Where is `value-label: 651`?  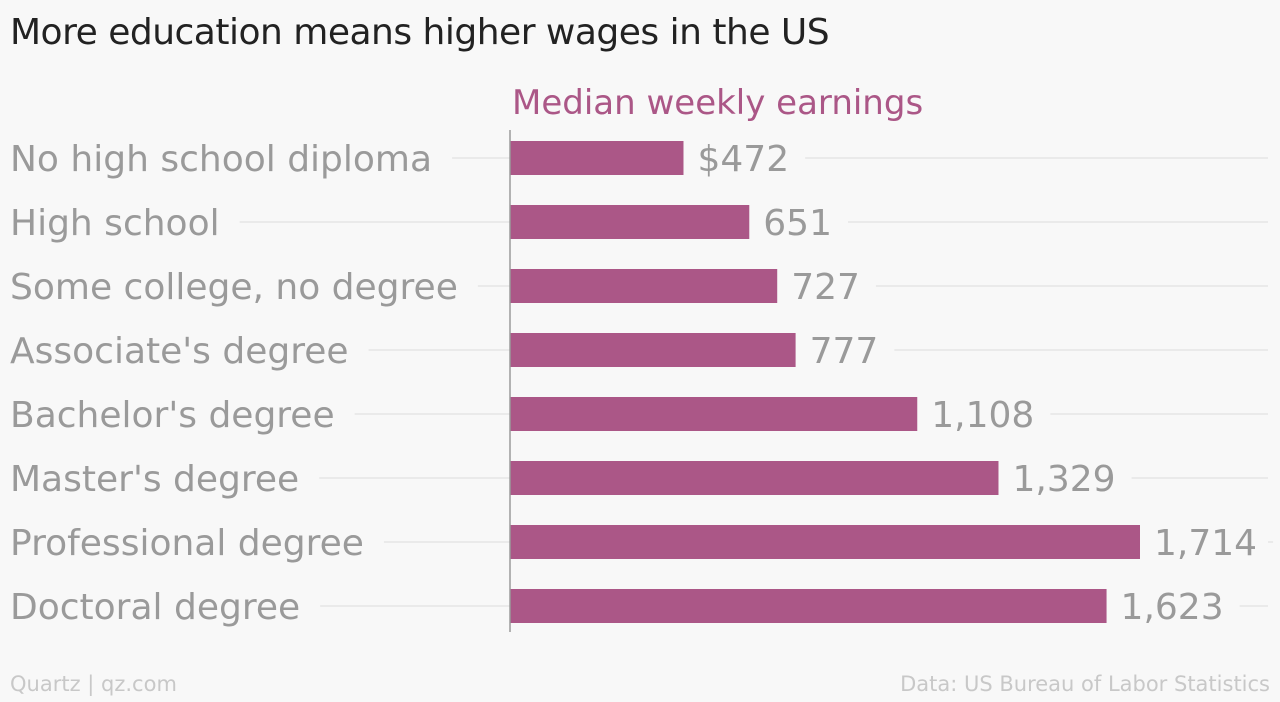
value-label: 651 is located at coordinates (797, 223).